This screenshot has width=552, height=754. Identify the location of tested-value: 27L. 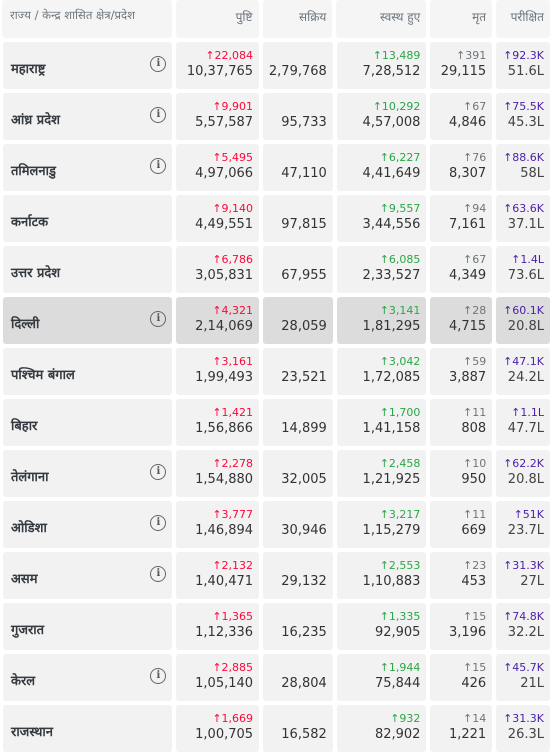
(532, 581).